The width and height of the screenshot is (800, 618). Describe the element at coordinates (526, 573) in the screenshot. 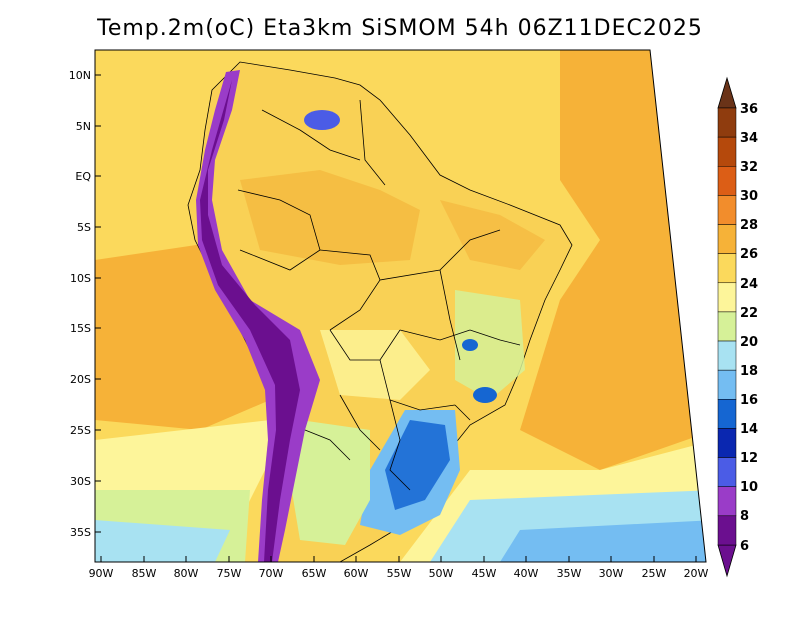

I see `lon-label: 40W` at that location.